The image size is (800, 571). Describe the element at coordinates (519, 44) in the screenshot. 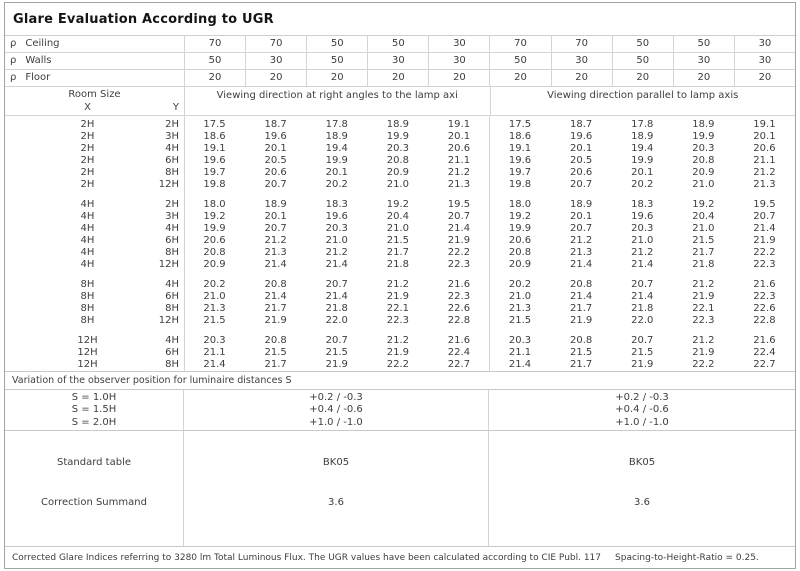

I see `reflectance-value: 70` at that location.